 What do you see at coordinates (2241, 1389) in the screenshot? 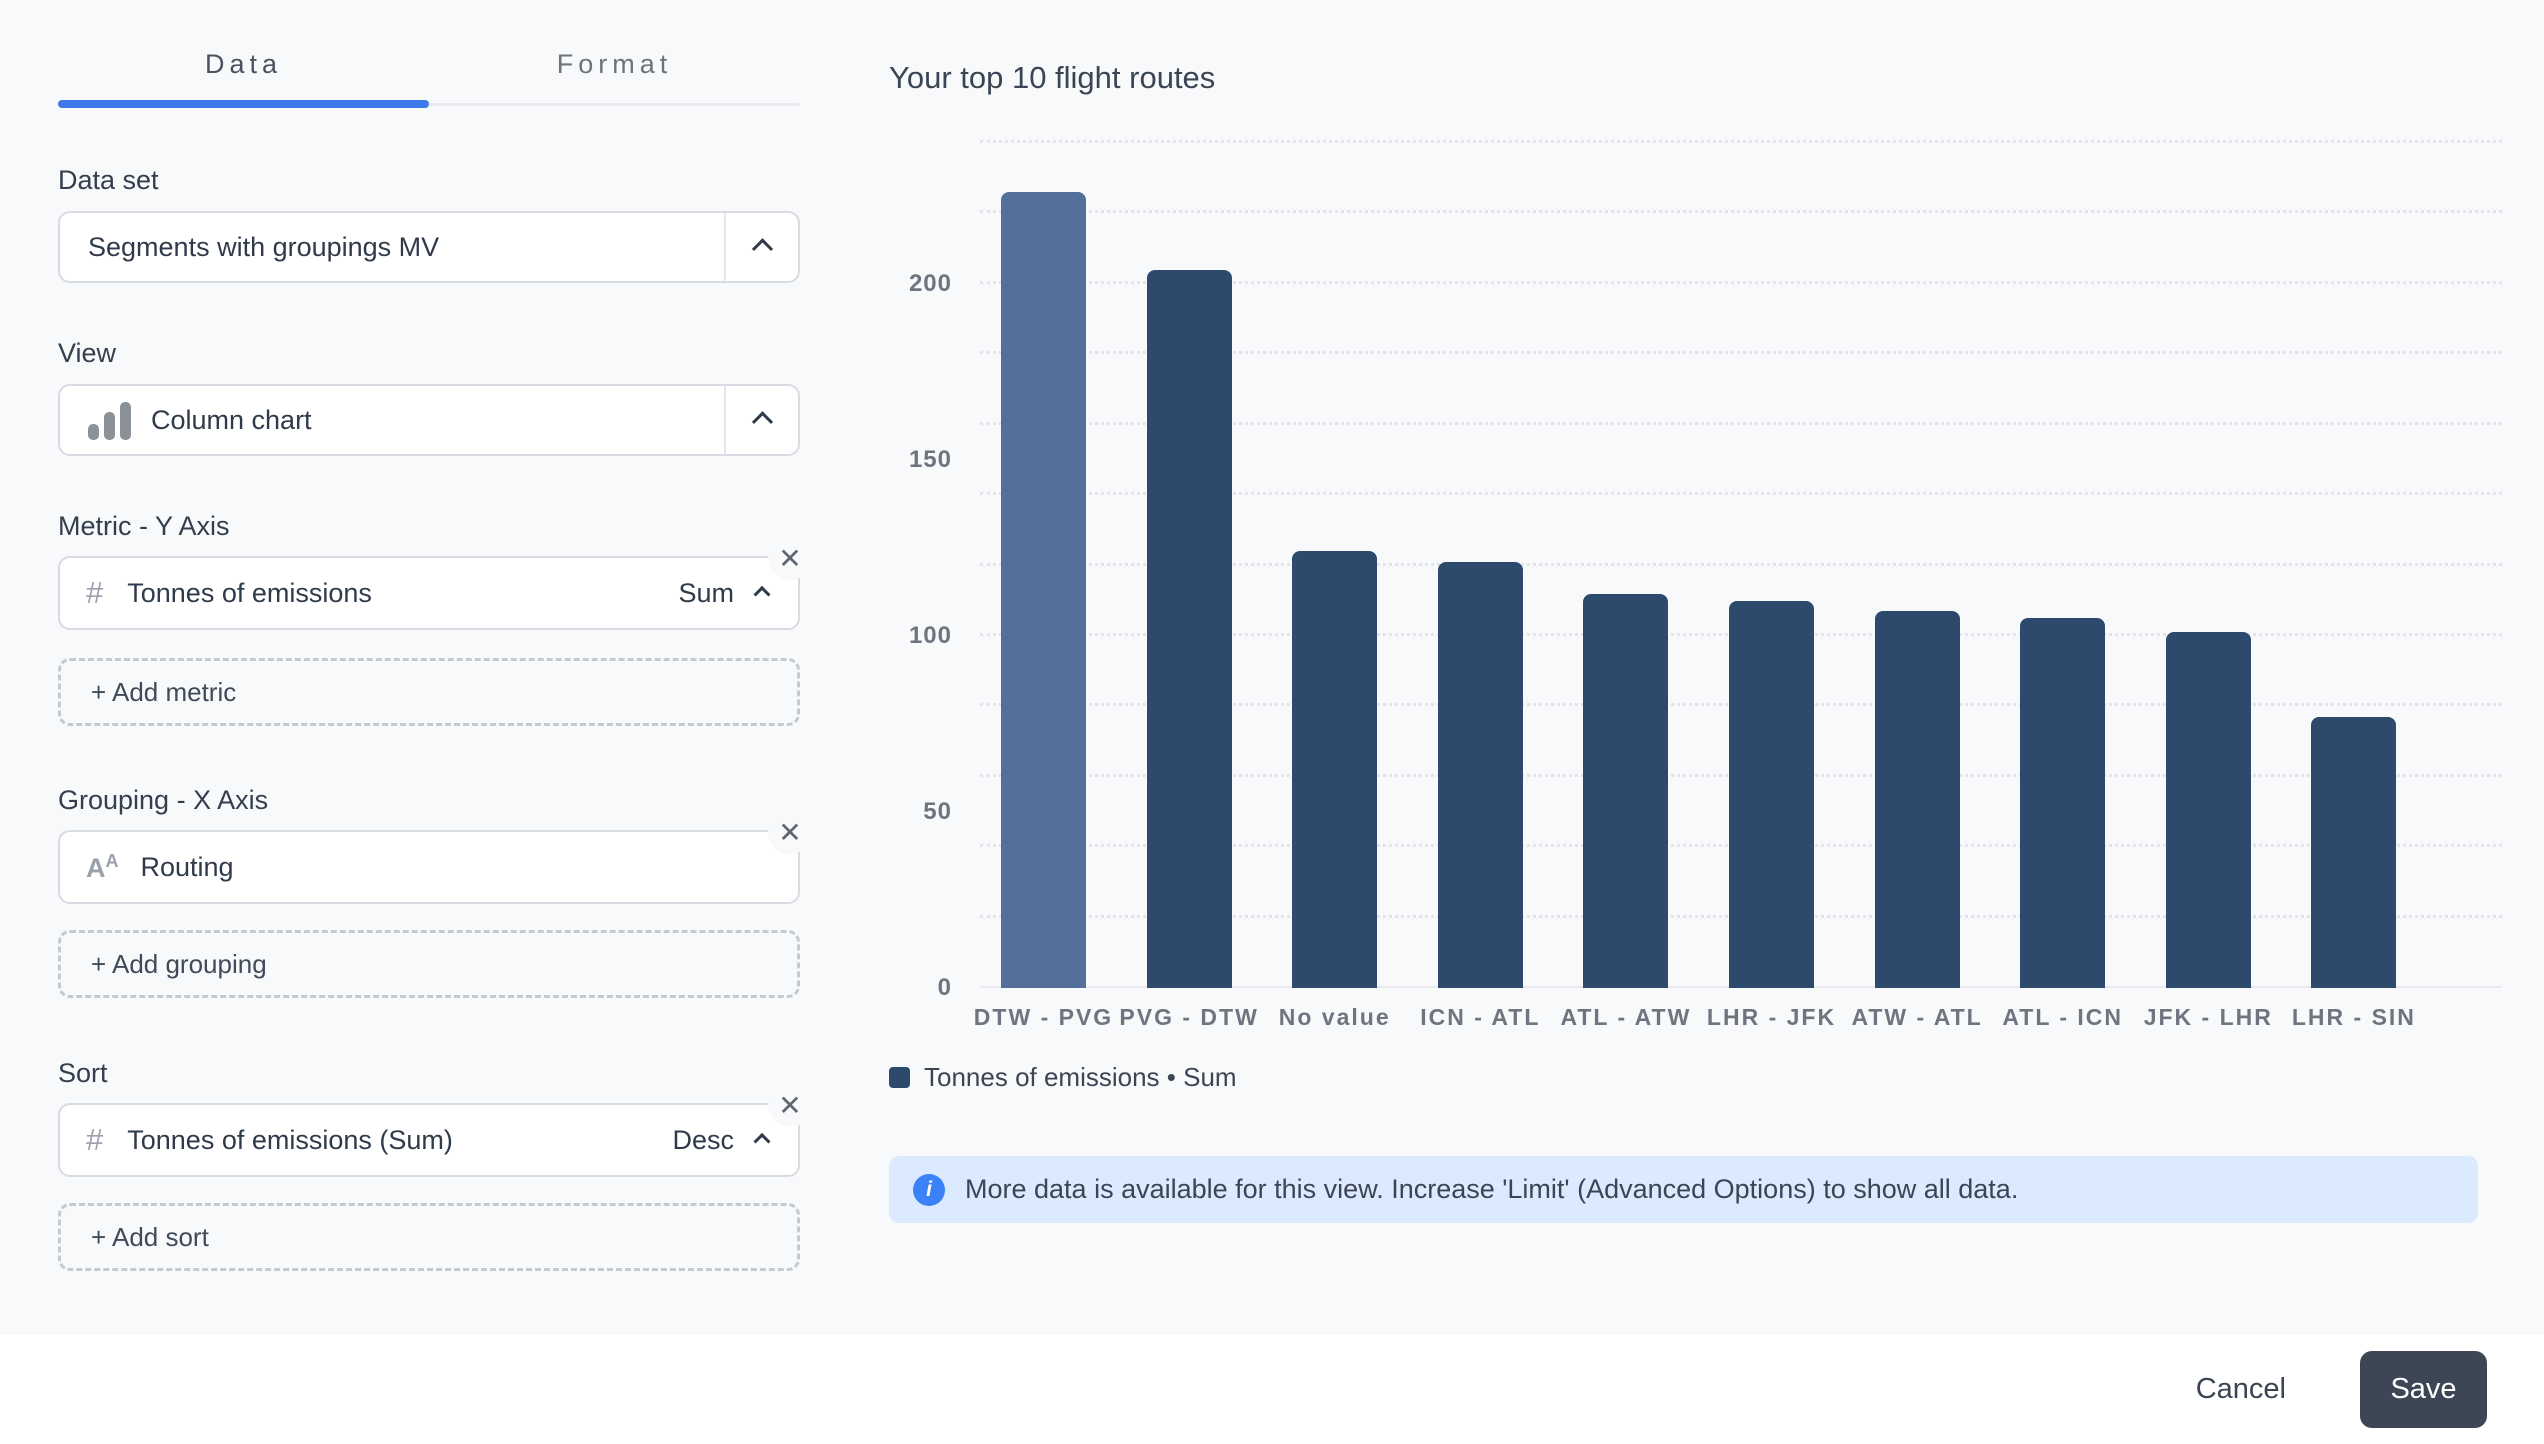
I see `cancel-button: Cancel` at bounding box center [2241, 1389].